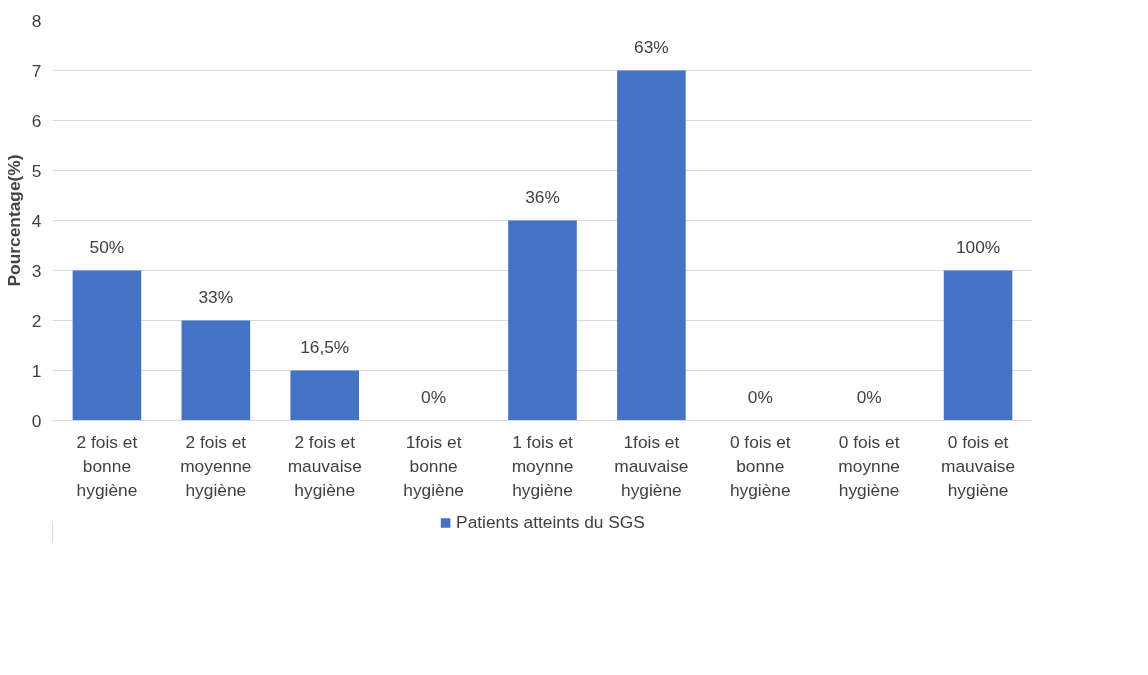  What do you see at coordinates (978, 465) in the screenshot?
I see `x-tick-label: 0 fois et mauvaise hygiène` at bounding box center [978, 465].